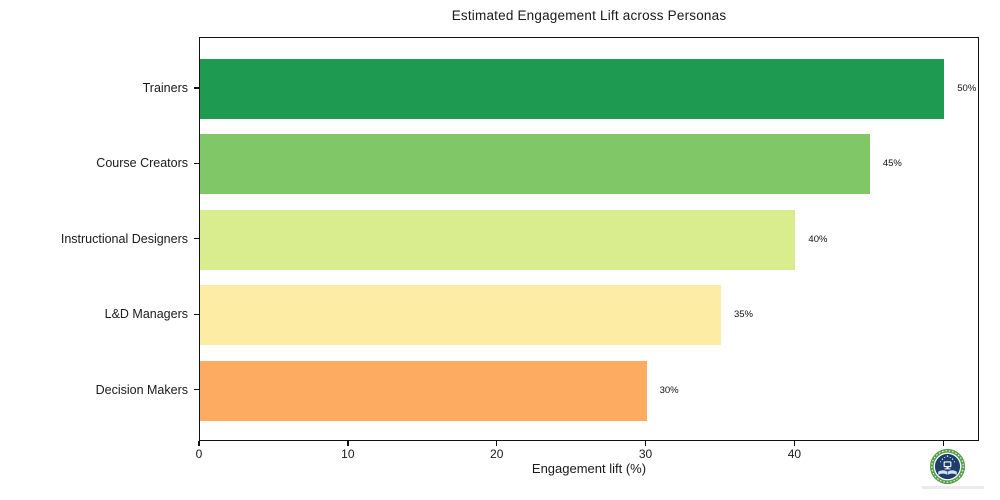  I want to click on bar-value-label: 35%, so click(743, 315).